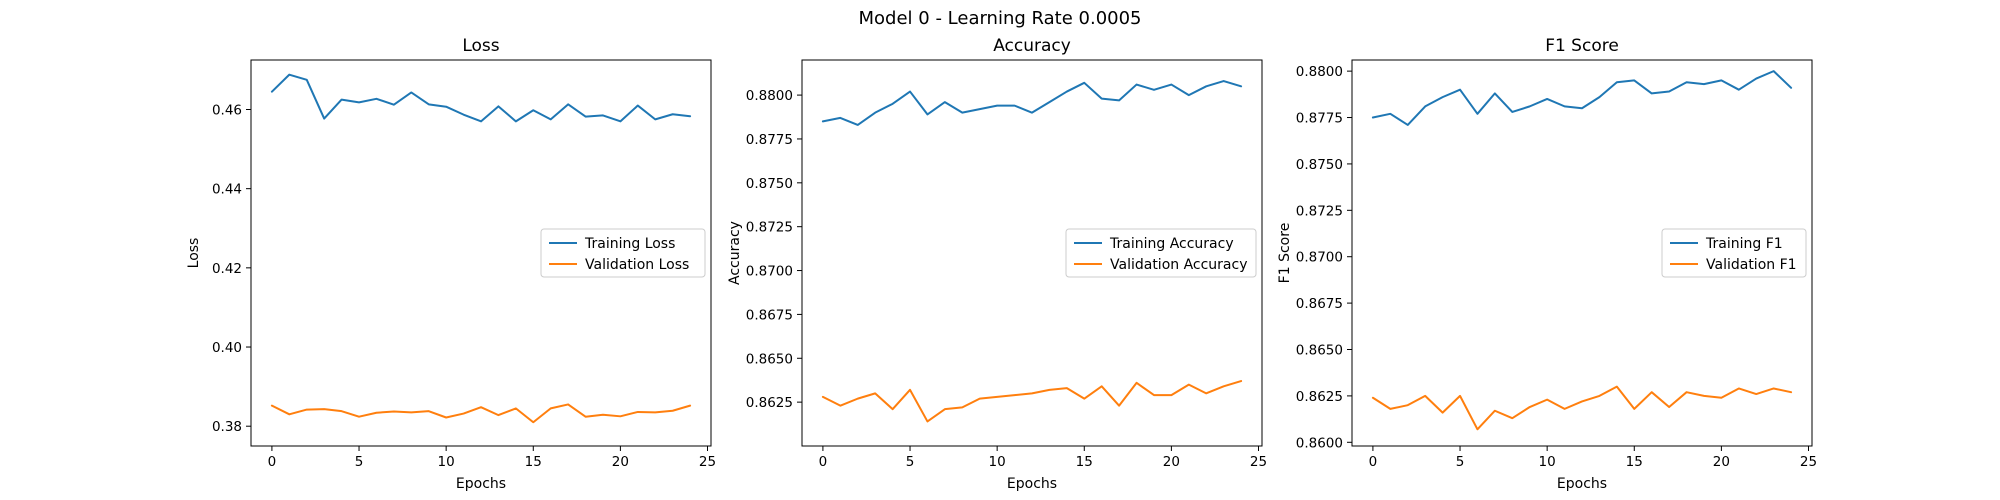 The height and width of the screenshot is (500, 2000). Describe the element at coordinates (637, 265) in the screenshot. I see `panel-1-legend-label: Validation Loss` at that location.